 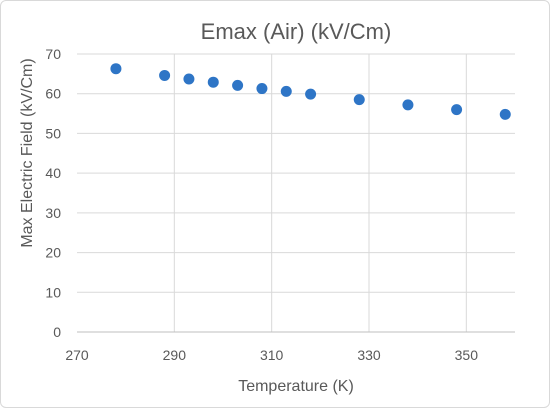 What do you see at coordinates (53, 193) in the screenshot?
I see `y-tick-labels: 0 10 20 30 40 50 60 70` at bounding box center [53, 193].